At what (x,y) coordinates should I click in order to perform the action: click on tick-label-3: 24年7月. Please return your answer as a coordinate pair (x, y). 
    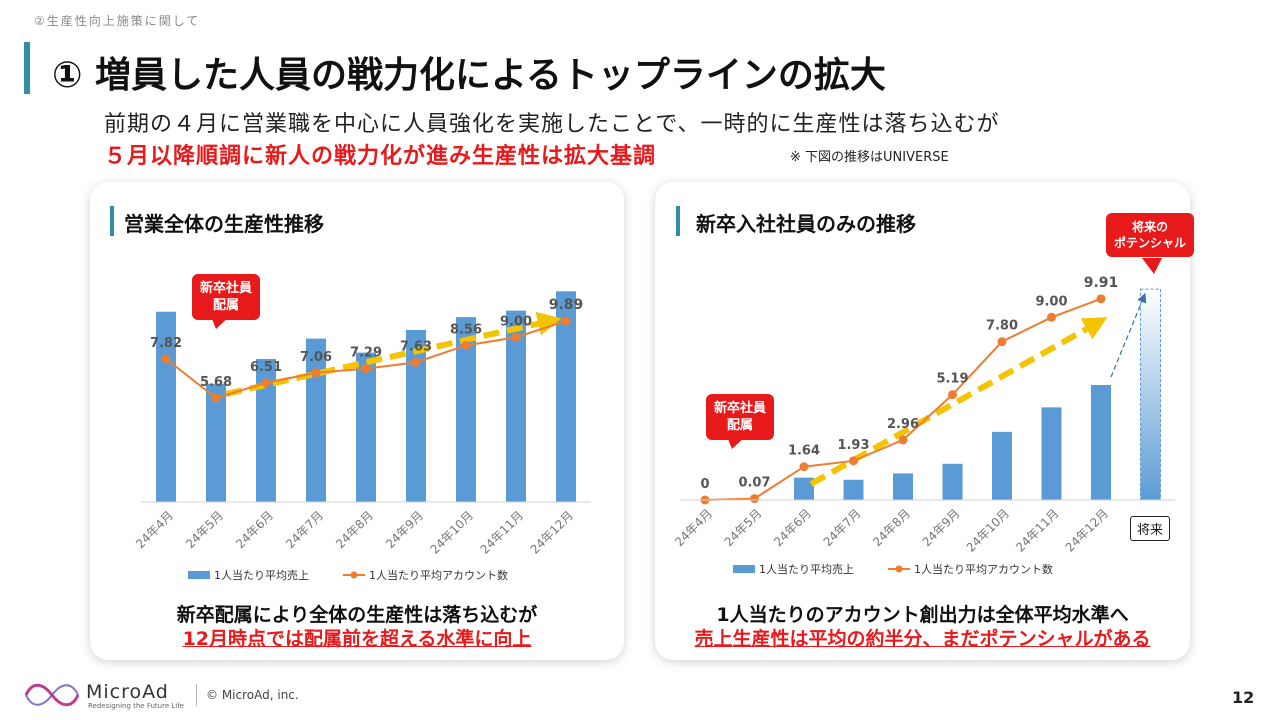
    Looking at the image, I should click on (842, 527).